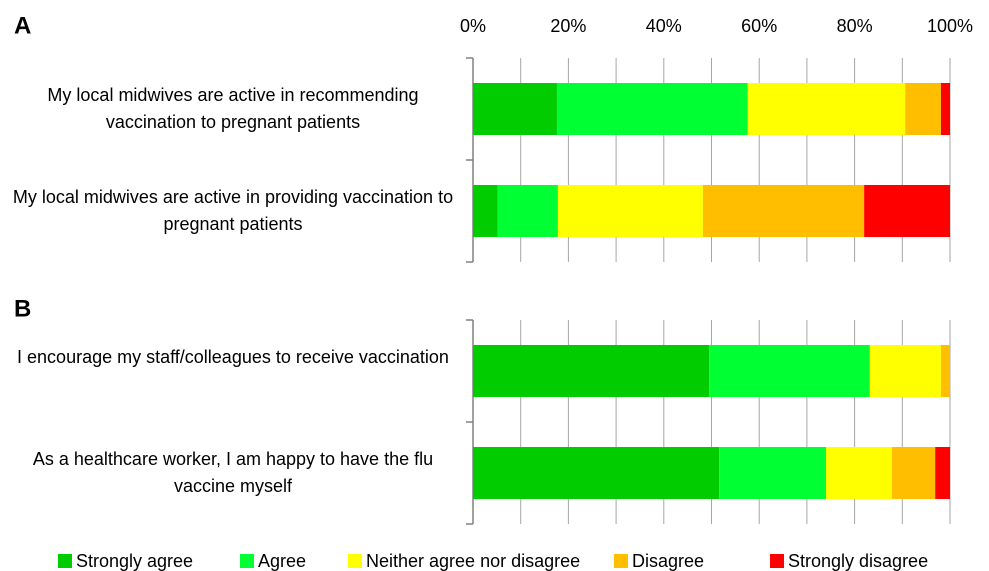  What do you see at coordinates (473, 561) in the screenshot?
I see `legend-label: Neither agree nor disagree` at bounding box center [473, 561].